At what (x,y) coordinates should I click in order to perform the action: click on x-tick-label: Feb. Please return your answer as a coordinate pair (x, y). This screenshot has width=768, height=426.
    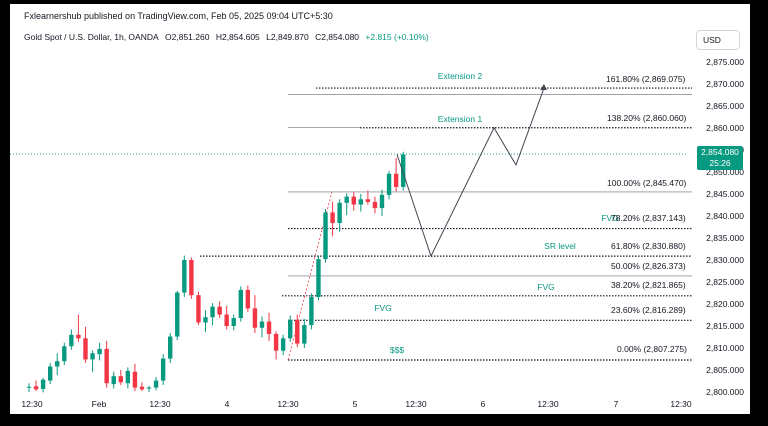
    Looking at the image, I should click on (99, 404).